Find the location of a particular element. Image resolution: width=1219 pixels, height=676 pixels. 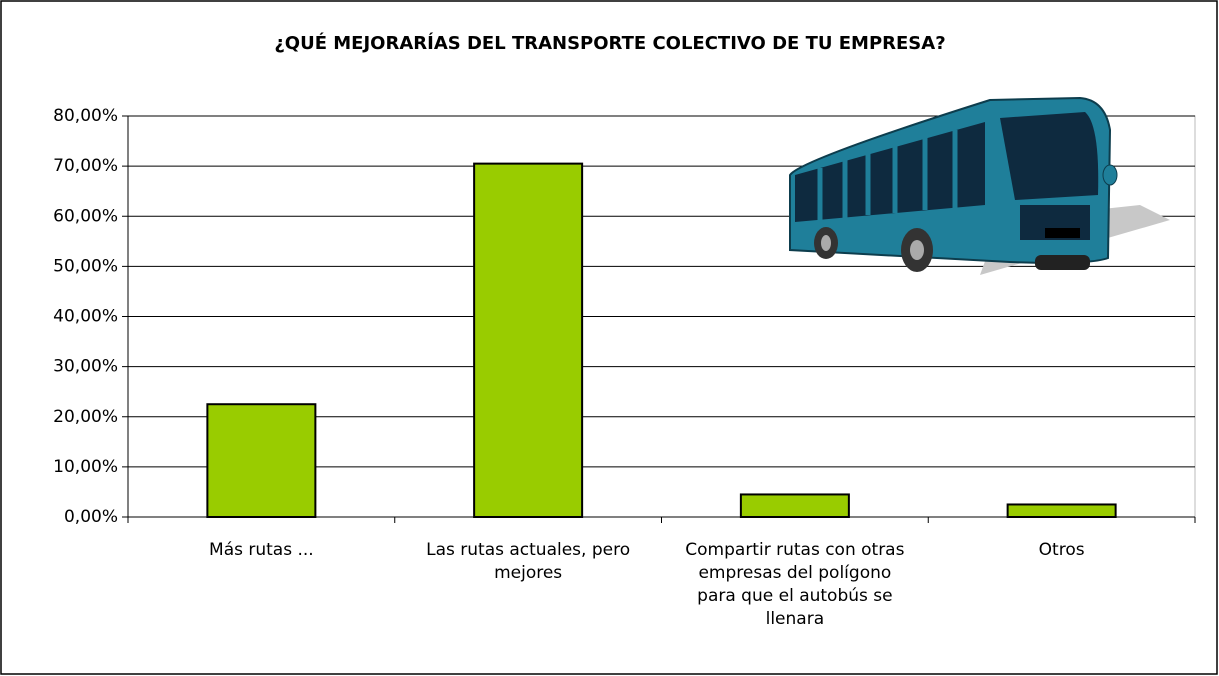

y-tick-label: 50,00% is located at coordinates (85, 266).